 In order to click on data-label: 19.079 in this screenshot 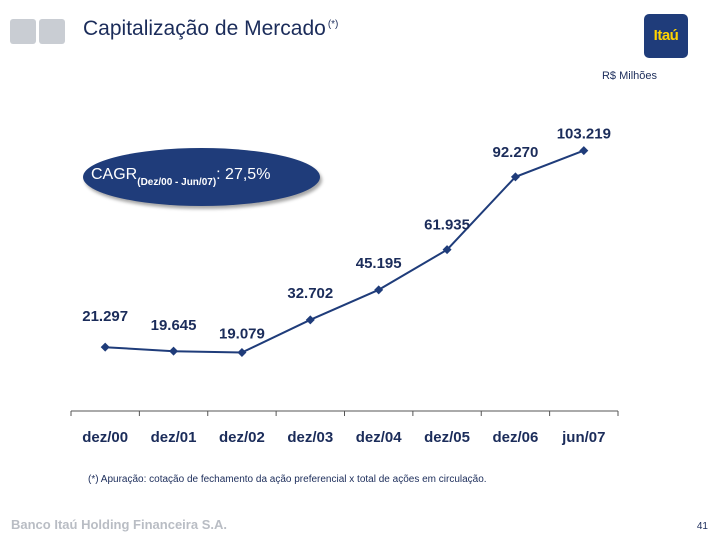, I will do `click(242, 334)`.